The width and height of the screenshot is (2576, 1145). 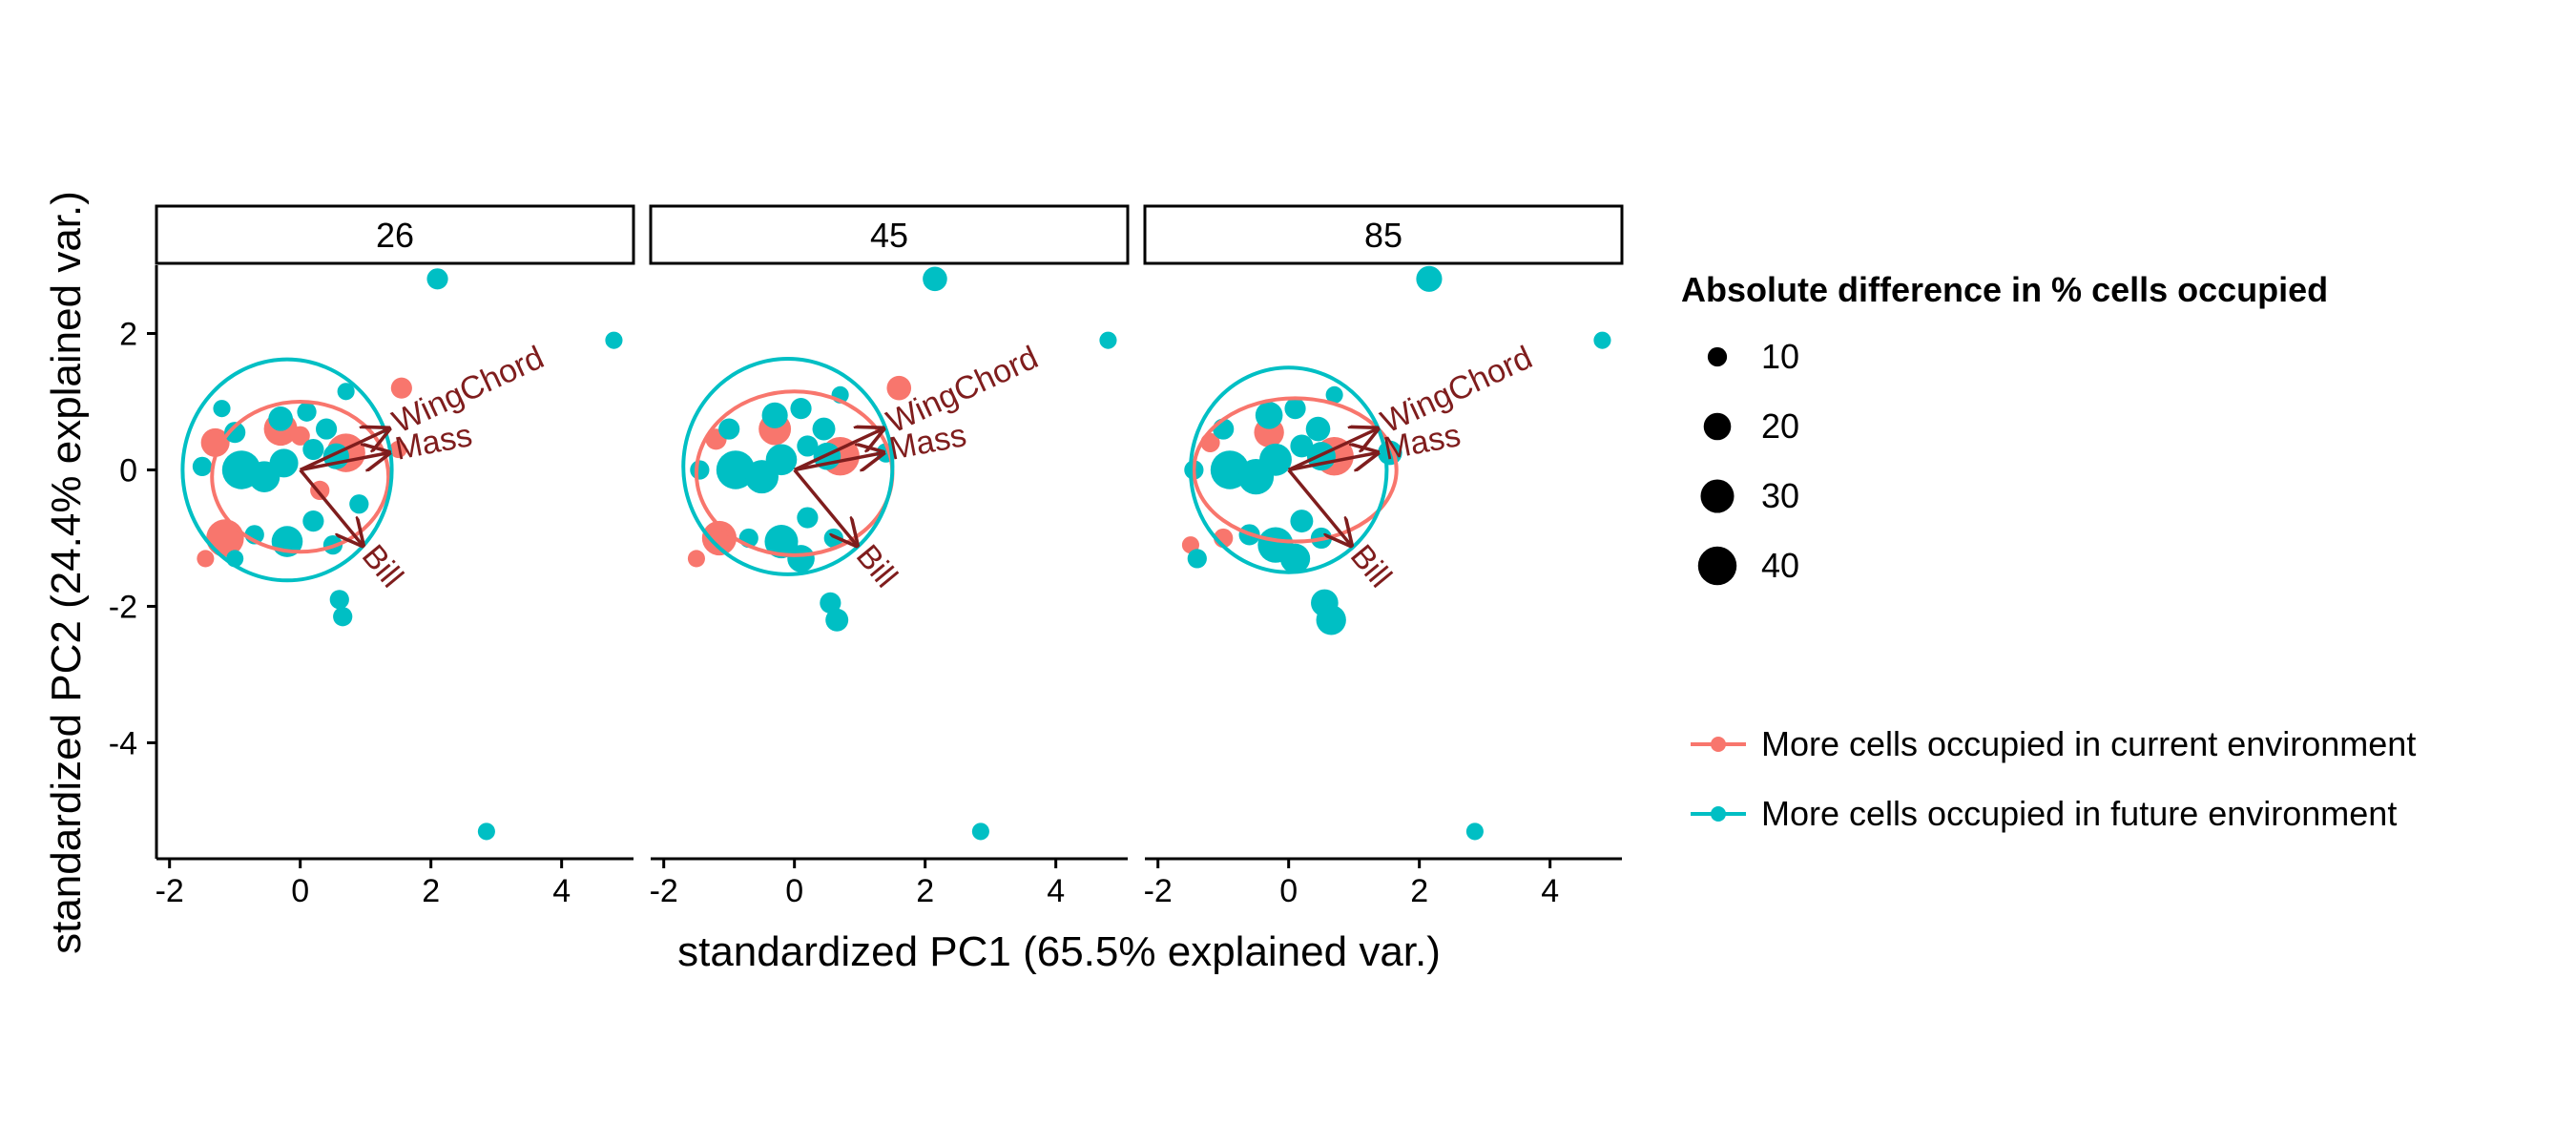 What do you see at coordinates (66, 572) in the screenshot?
I see `y-axis-title: standardized PC2 (24.4% explained var.)` at bounding box center [66, 572].